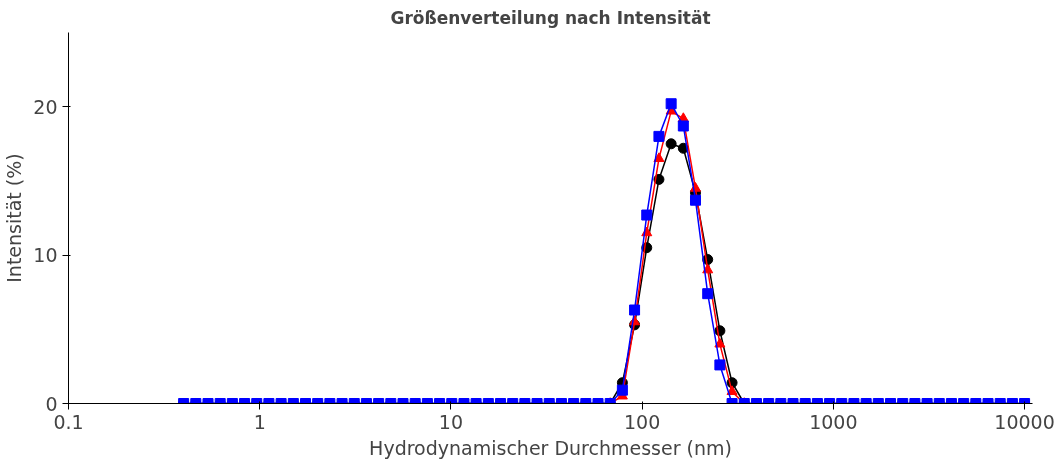 This screenshot has width=1062, height=461. I want to click on y-axis-title: Intensität (%), so click(14, 218).